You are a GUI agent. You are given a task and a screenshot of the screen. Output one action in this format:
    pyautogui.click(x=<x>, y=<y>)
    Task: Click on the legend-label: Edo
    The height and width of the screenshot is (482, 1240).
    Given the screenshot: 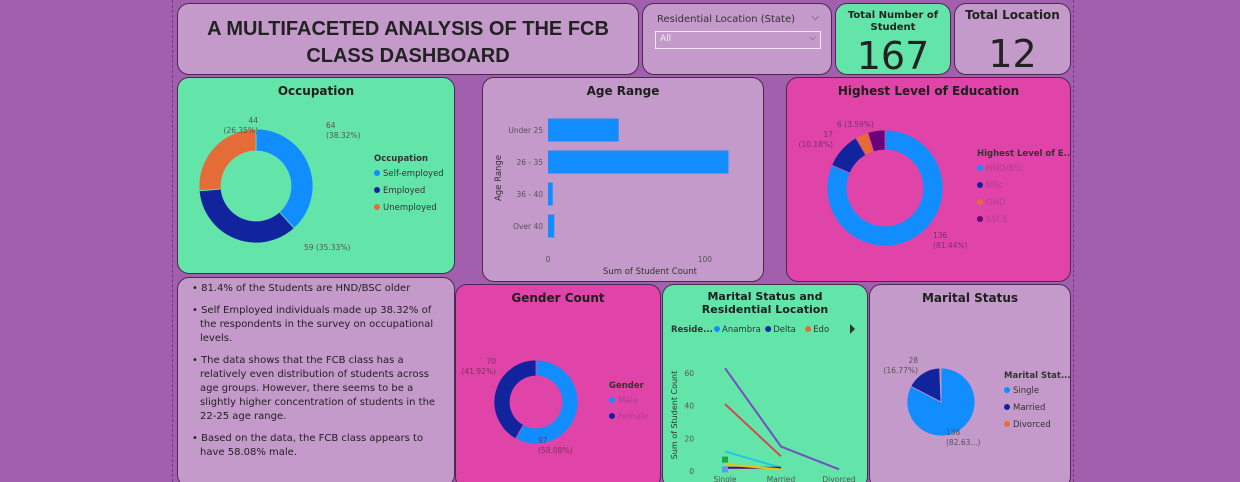 What is the action you would take?
    pyautogui.click(x=821, y=330)
    